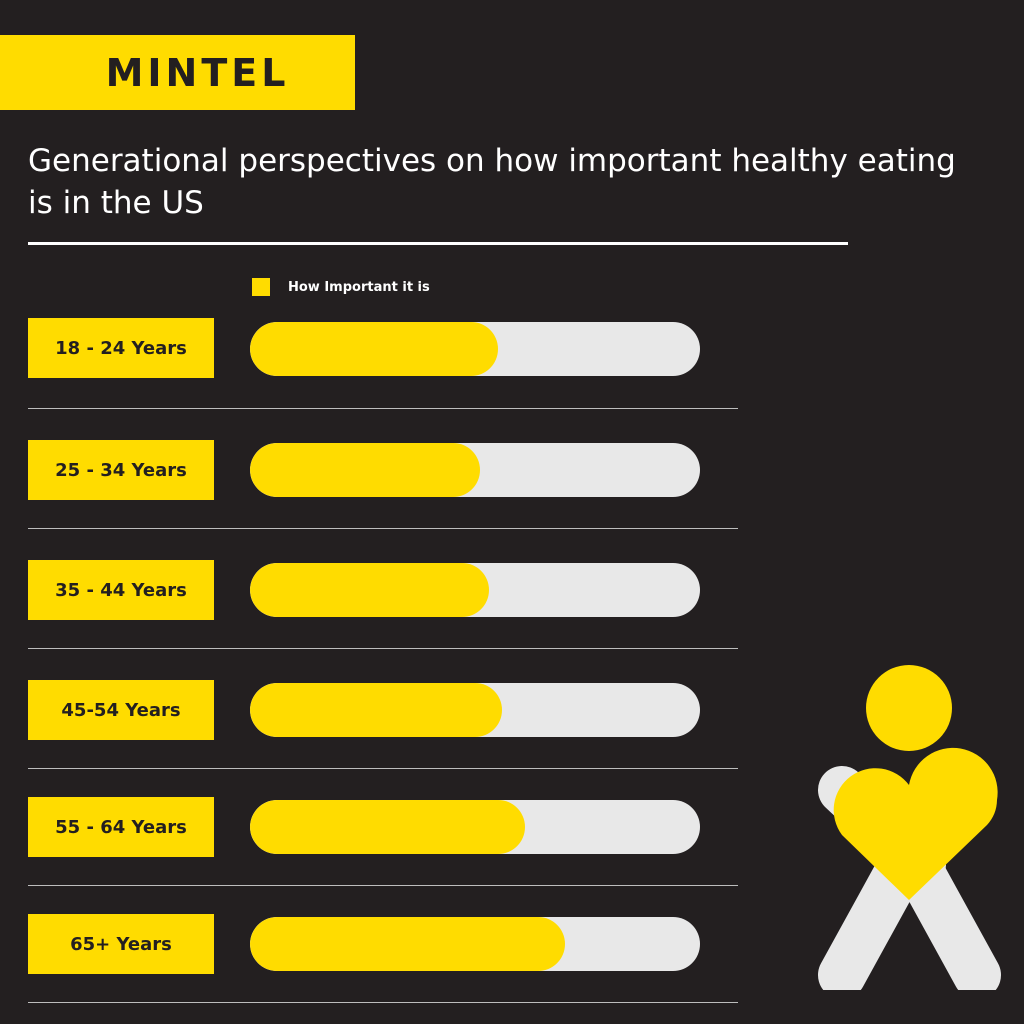 This screenshot has height=1024, width=1024. I want to click on category-label: 45-54 Years, so click(121, 710).